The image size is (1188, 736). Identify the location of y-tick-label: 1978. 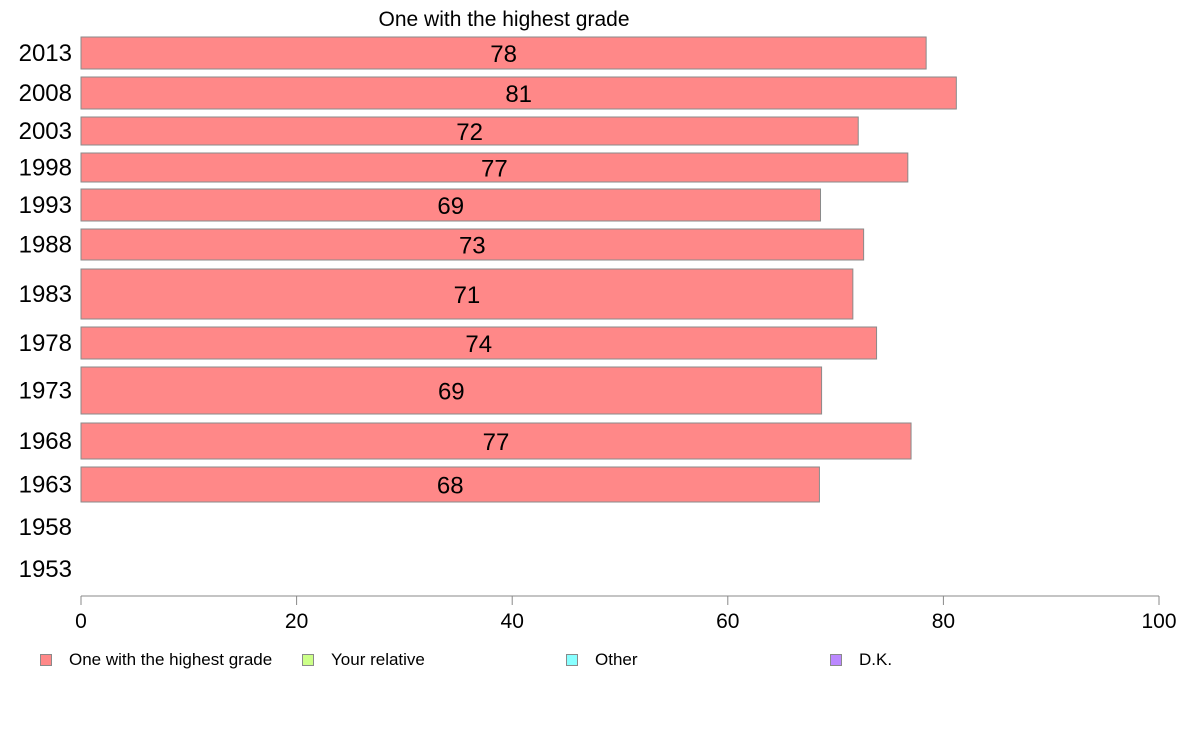
(45, 343).